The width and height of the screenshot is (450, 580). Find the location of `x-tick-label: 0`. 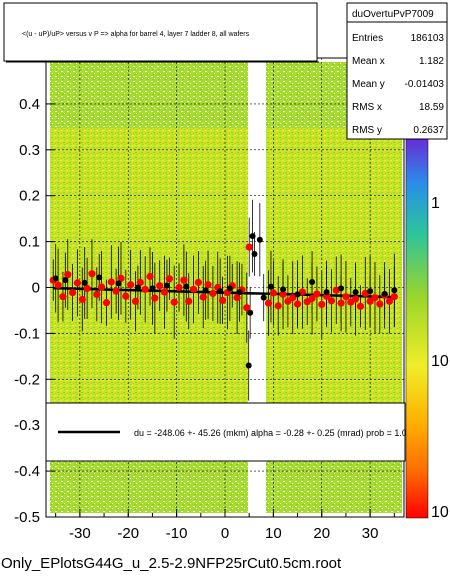

x-tick-label: 0 is located at coordinates (225, 533).